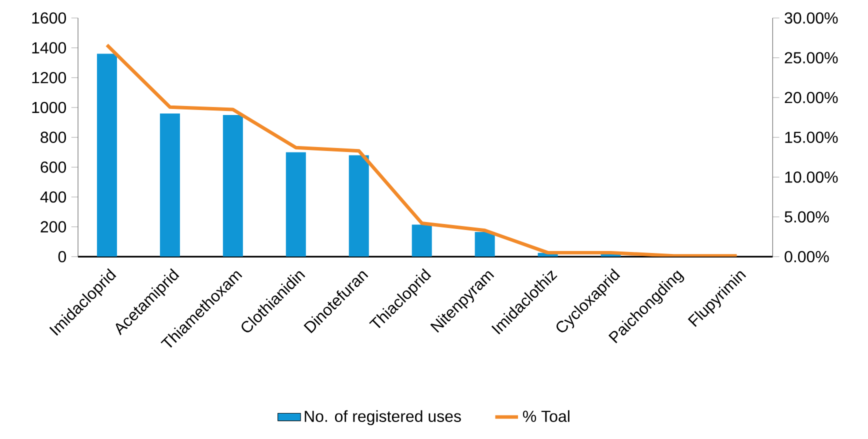  What do you see at coordinates (811, 138) in the screenshot?
I see `y2-tick-label: 15.00%` at bounding box center [811, 138].